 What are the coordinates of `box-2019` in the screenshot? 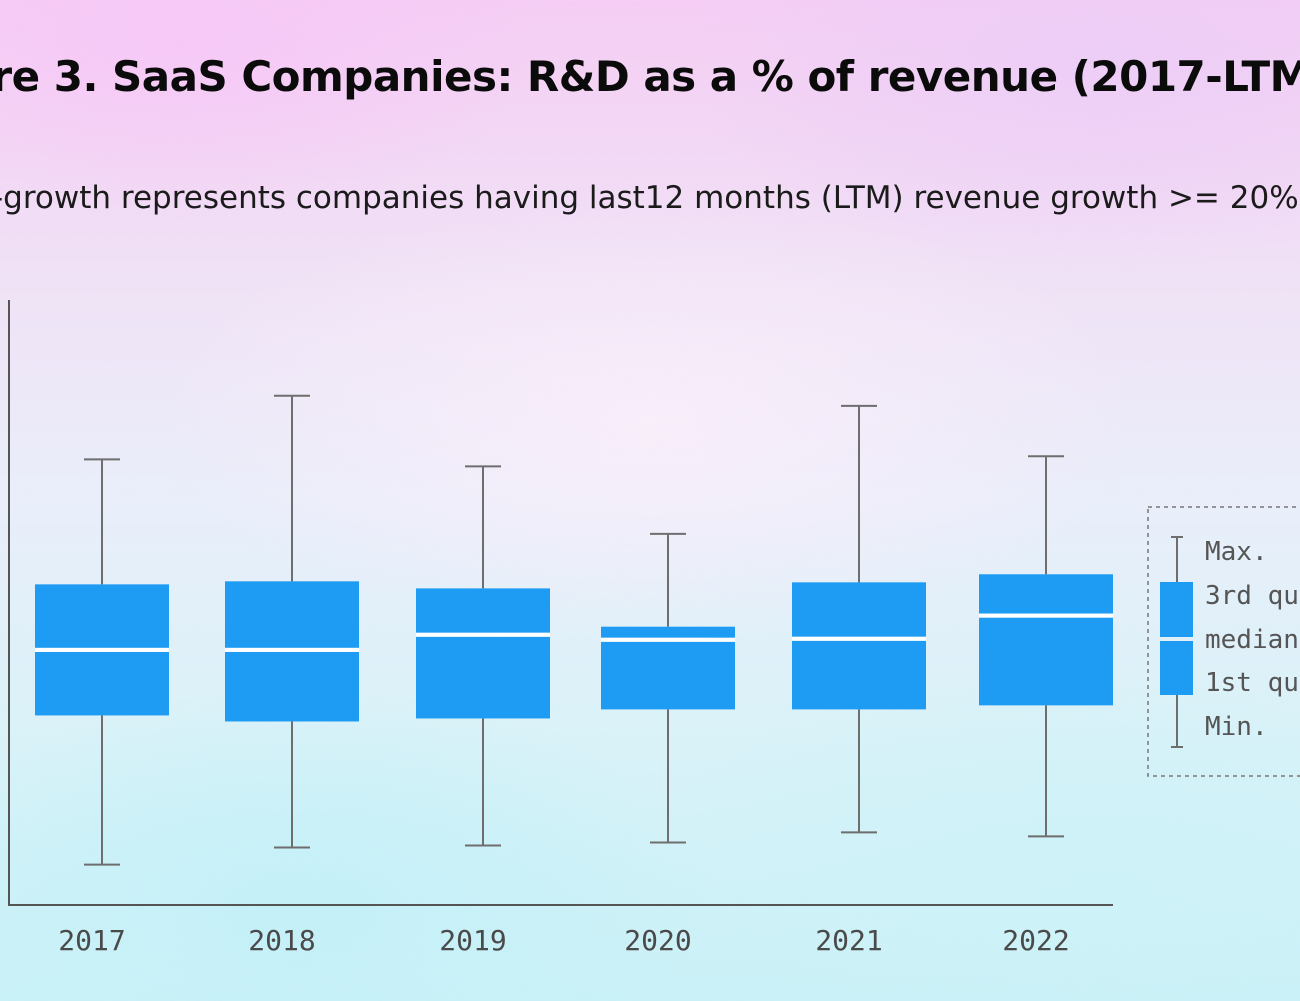 It's located at (483, 656).